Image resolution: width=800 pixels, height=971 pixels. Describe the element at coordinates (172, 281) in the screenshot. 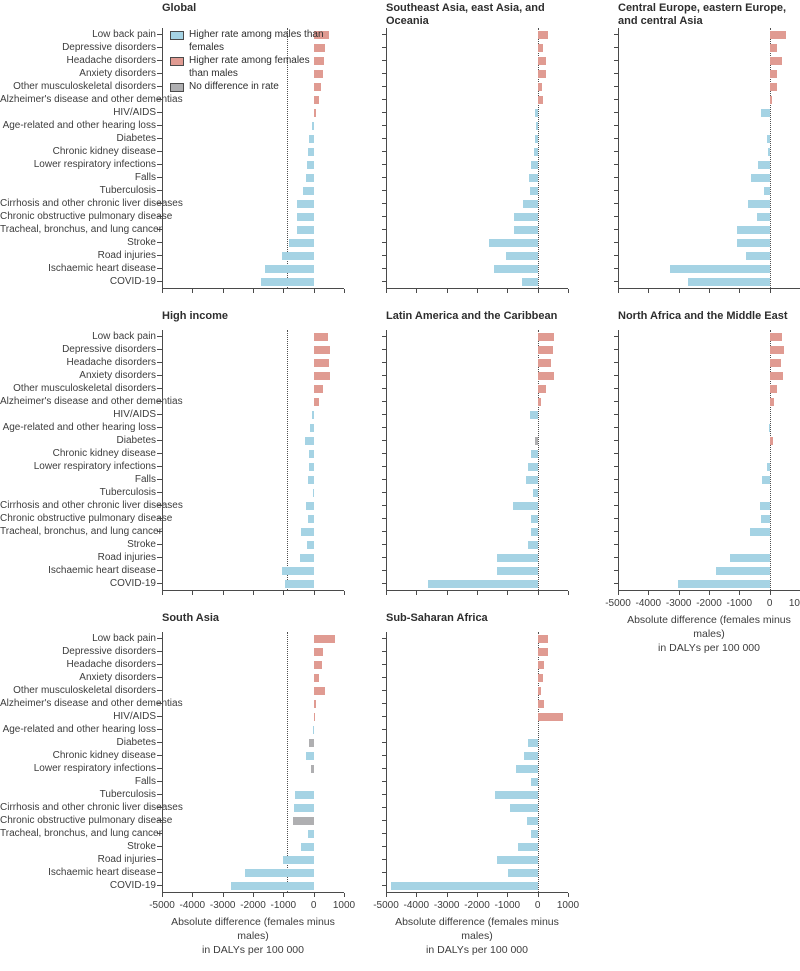

I see `chart-row: COVID-19` at that location.